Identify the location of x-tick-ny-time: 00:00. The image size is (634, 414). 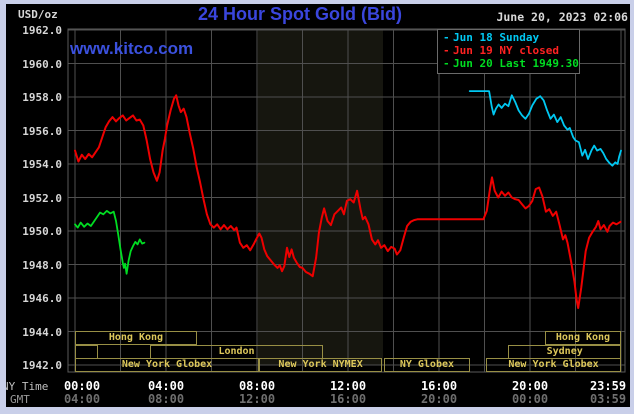
(82, 386).